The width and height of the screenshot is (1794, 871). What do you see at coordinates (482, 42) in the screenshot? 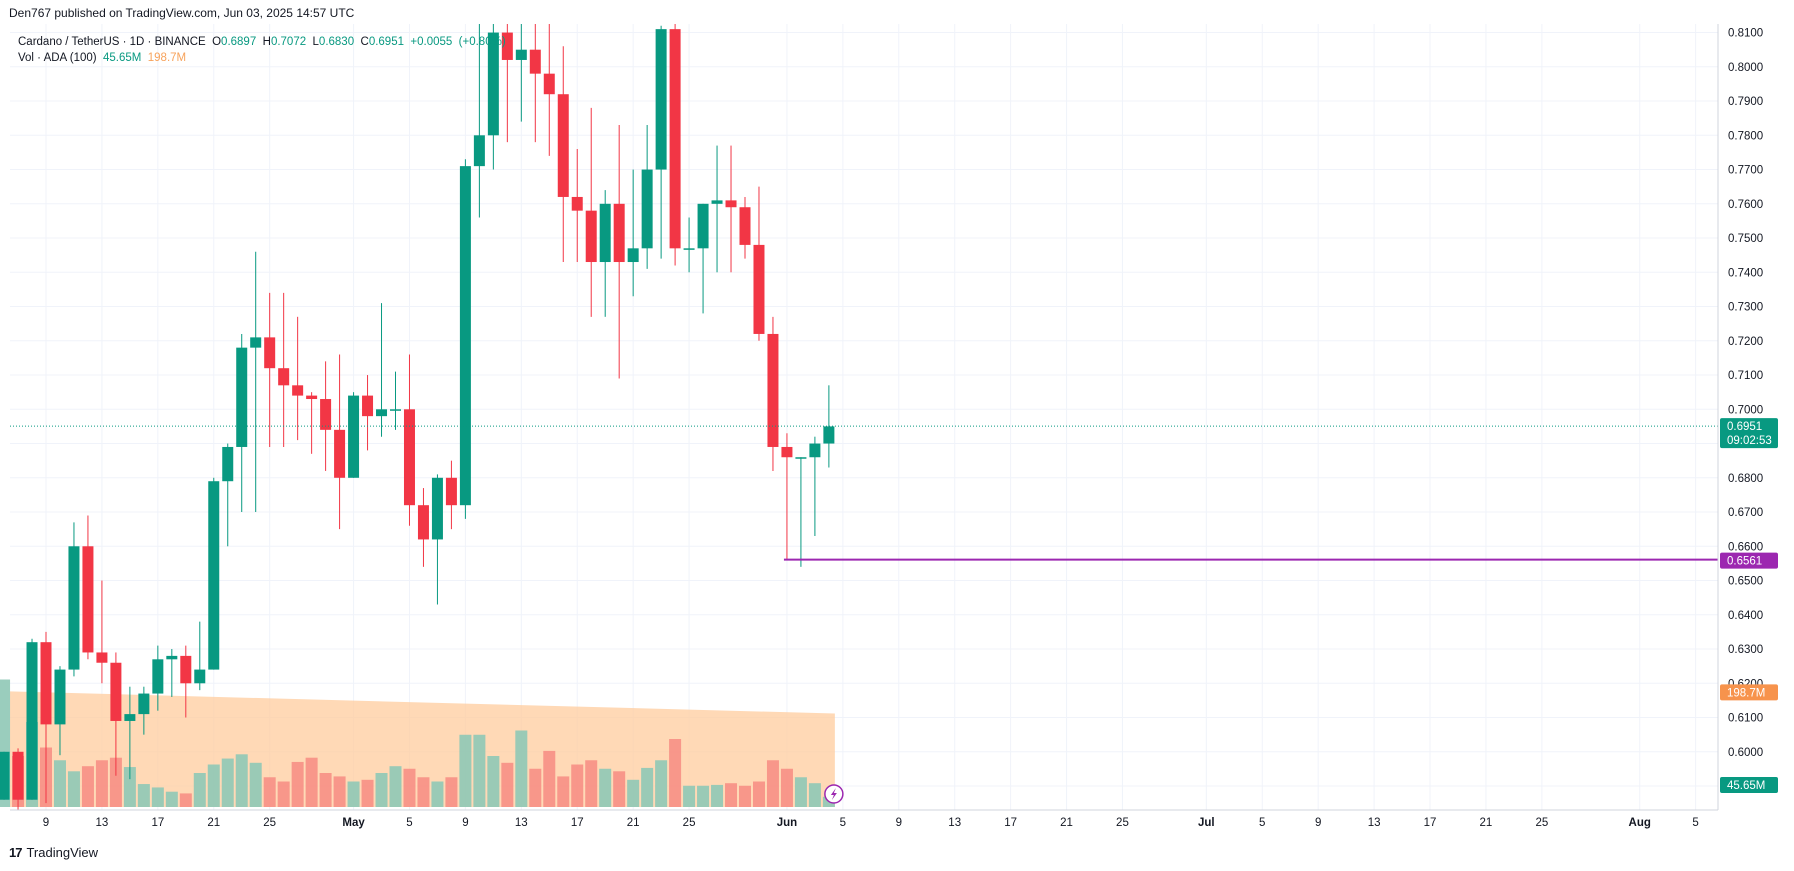
I see `change-percent: (+0.80%)` at bounding box center [482, 42].